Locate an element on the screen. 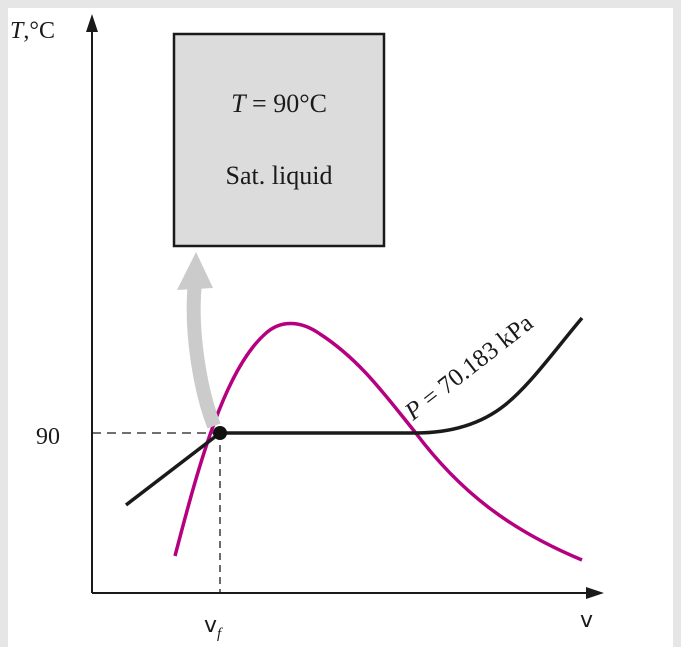  y-tick-90: 90 is located at coordinates (48, 437).